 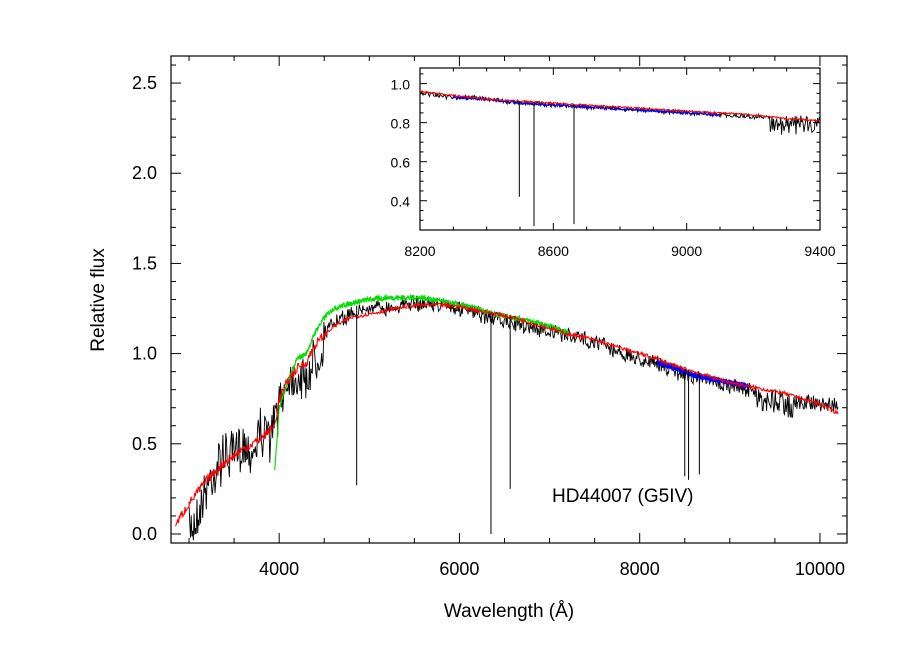 What do you see at coordinates (640, 569) in the screenshot?
I see `main-x-tick-label: 8000` at bounding box center [640, 569].